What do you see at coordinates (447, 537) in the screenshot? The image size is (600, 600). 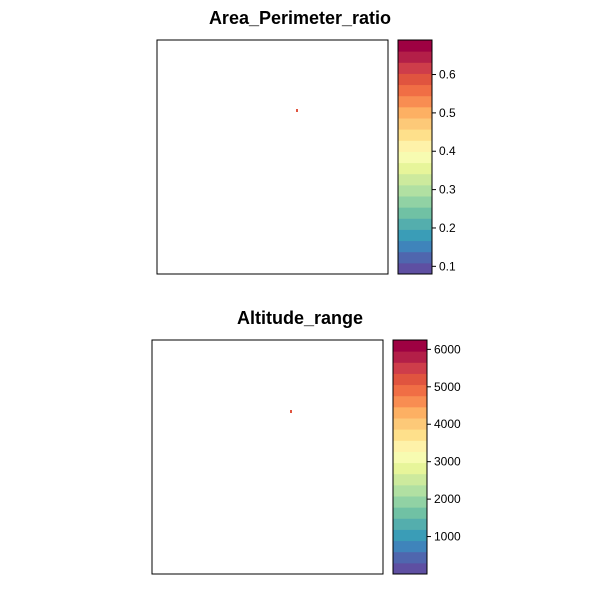 I see `colorbar-tick-label: 1000` at bounding box center [447, 537].